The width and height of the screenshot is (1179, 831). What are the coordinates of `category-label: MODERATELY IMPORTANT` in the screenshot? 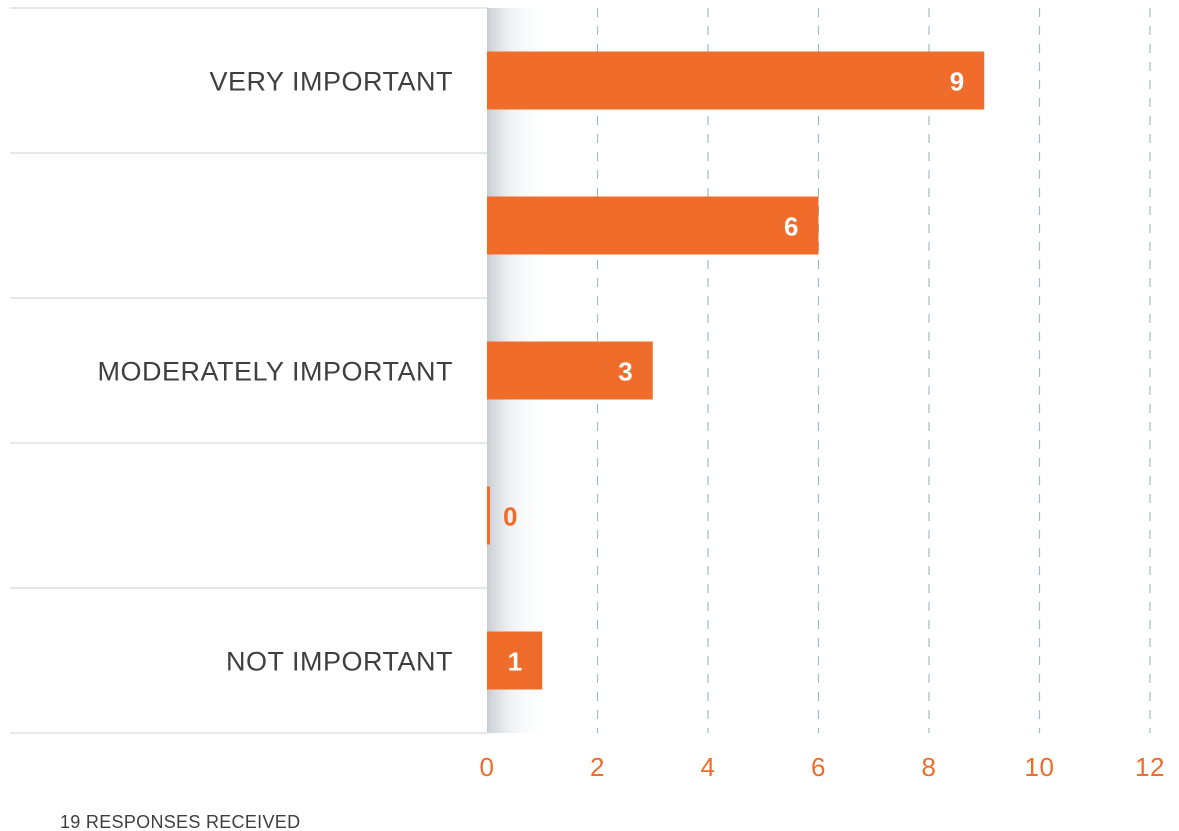 It's located at (275, 372).